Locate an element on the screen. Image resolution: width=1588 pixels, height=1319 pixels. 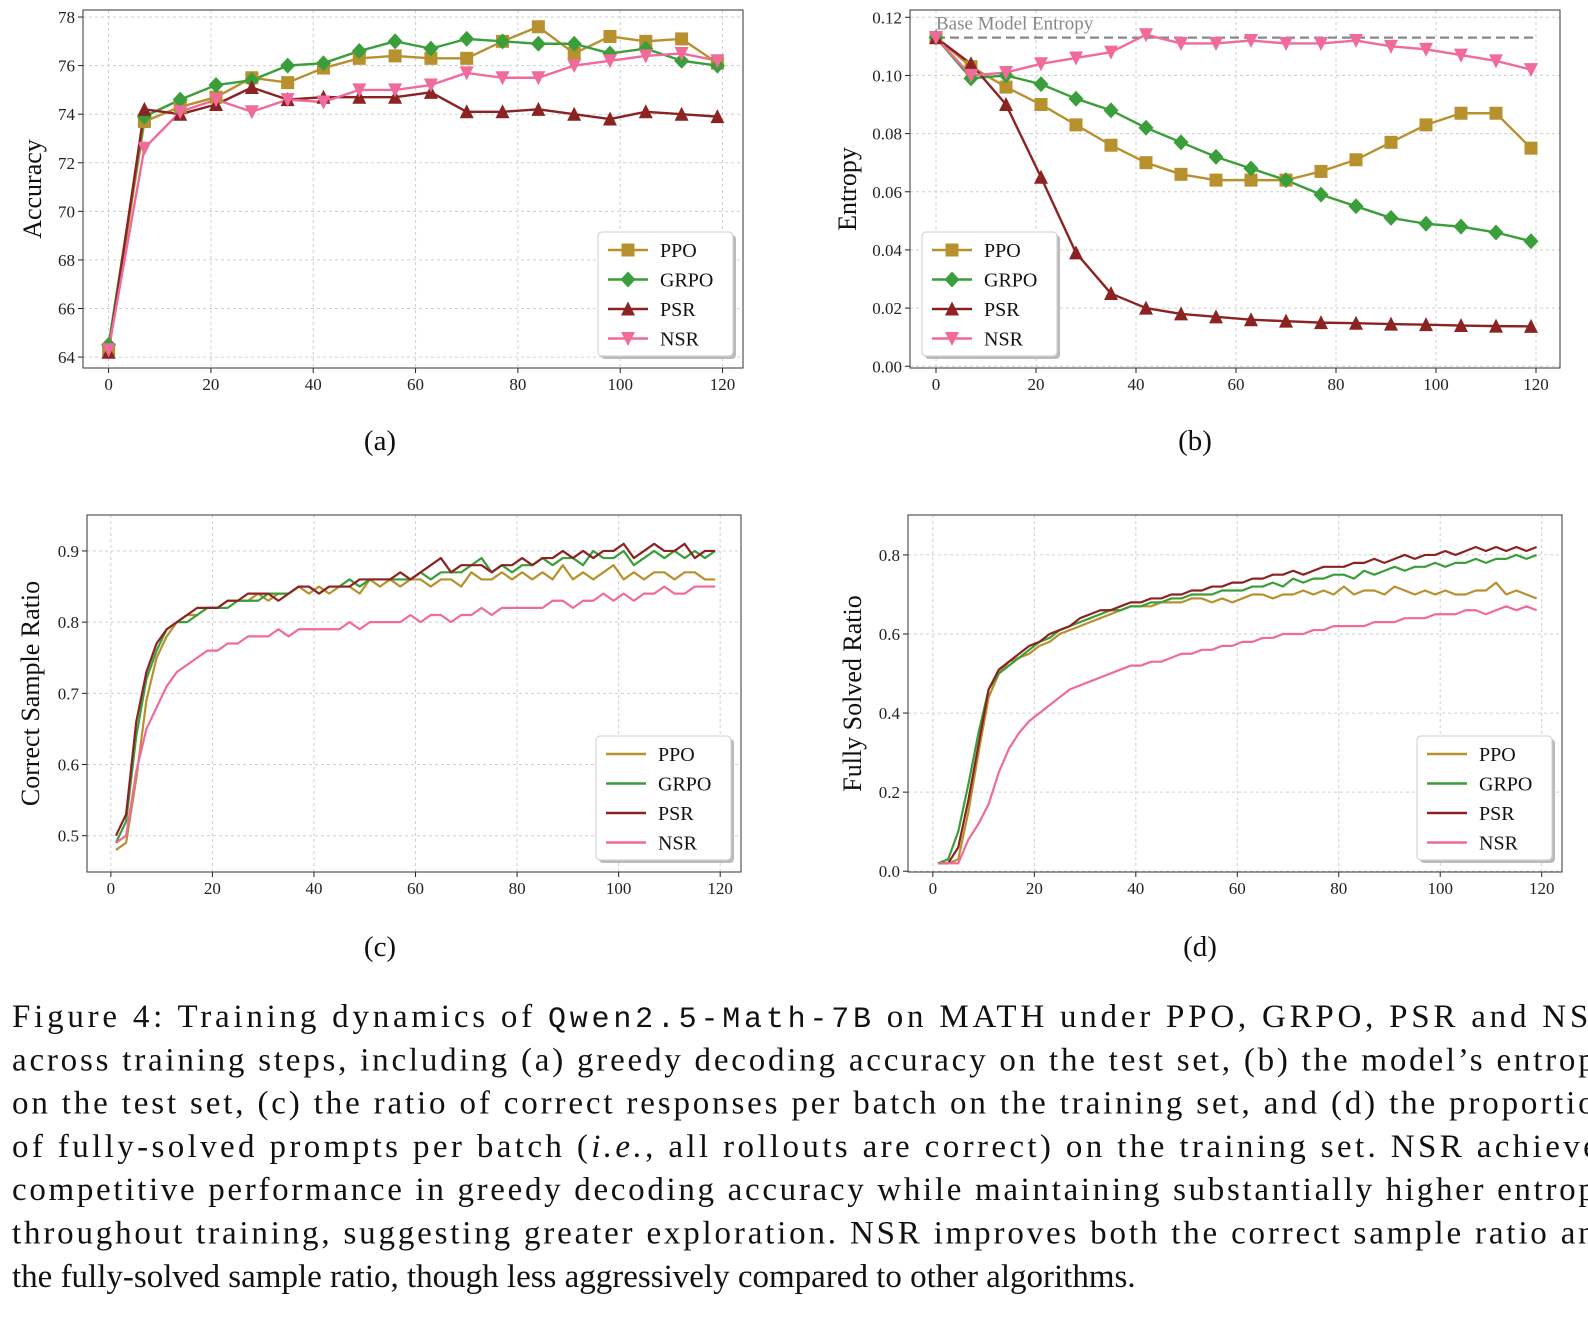
legend-label: GRPO is located at coordinates (686, 281).